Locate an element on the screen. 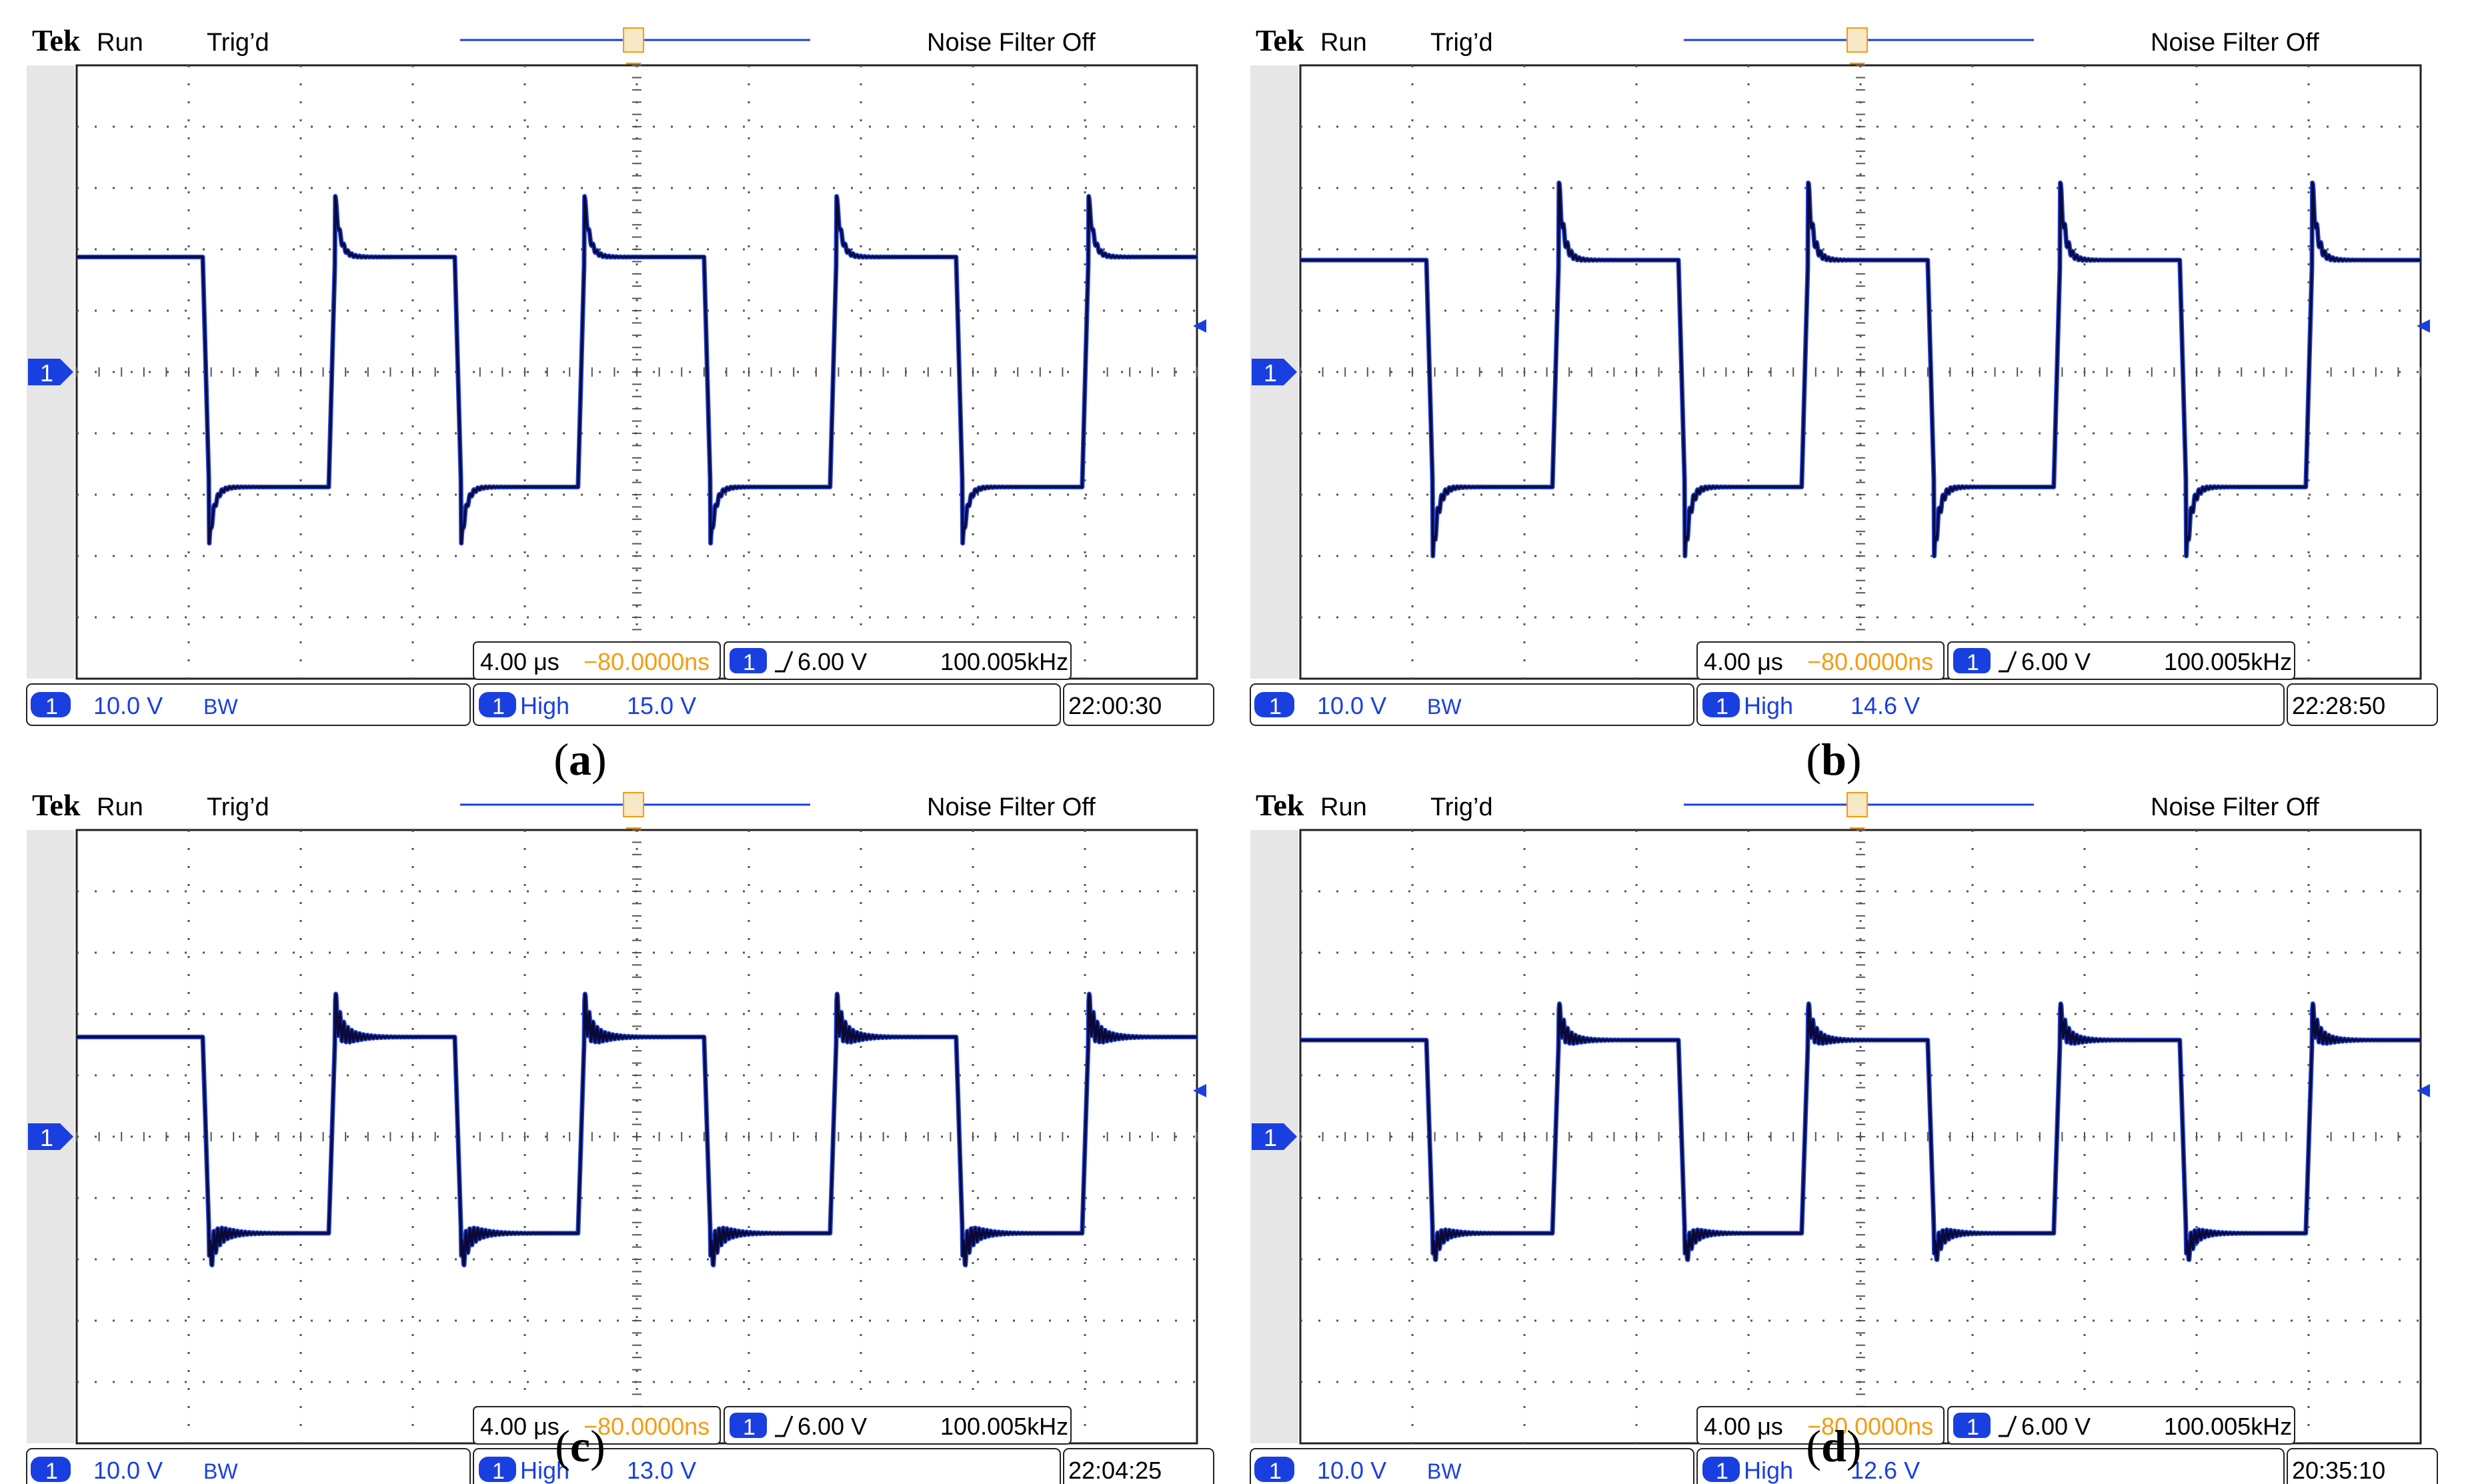  measurement-value: 13.0 V is located at coordinates (661, 1470).